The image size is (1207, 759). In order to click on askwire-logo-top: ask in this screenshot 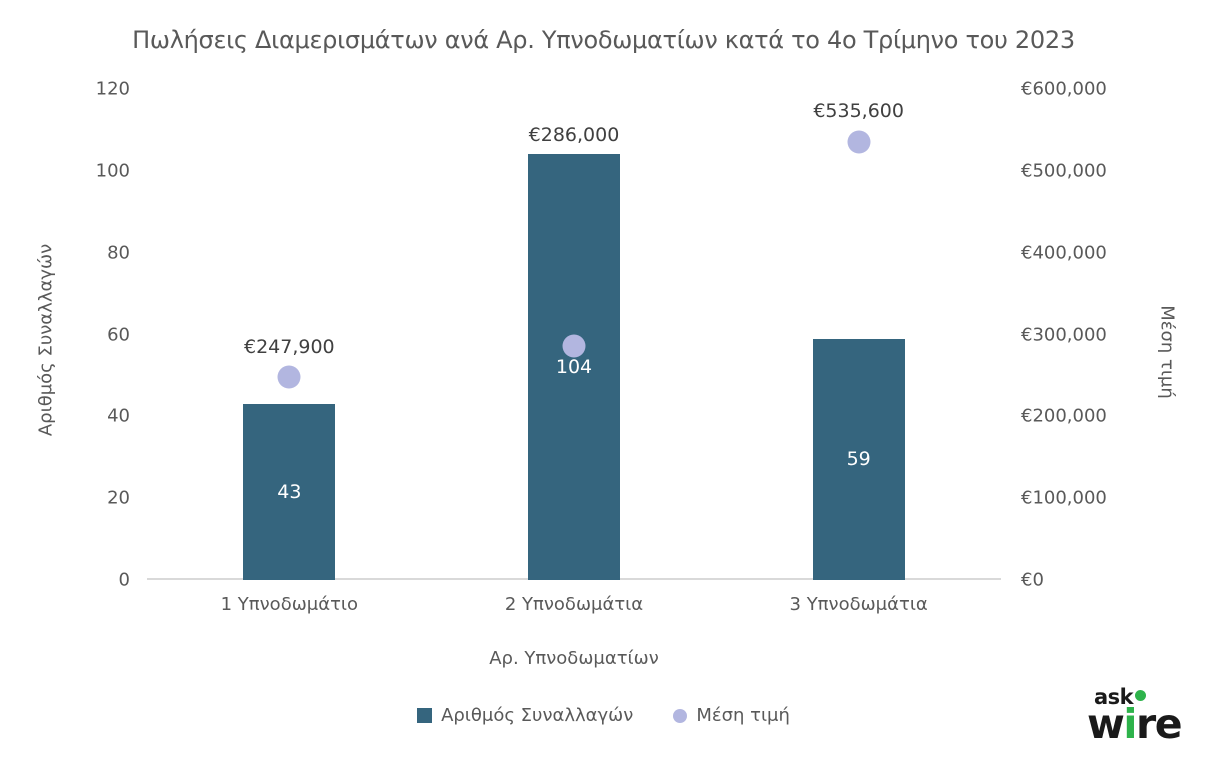, I will do `click(1137, 697)`.